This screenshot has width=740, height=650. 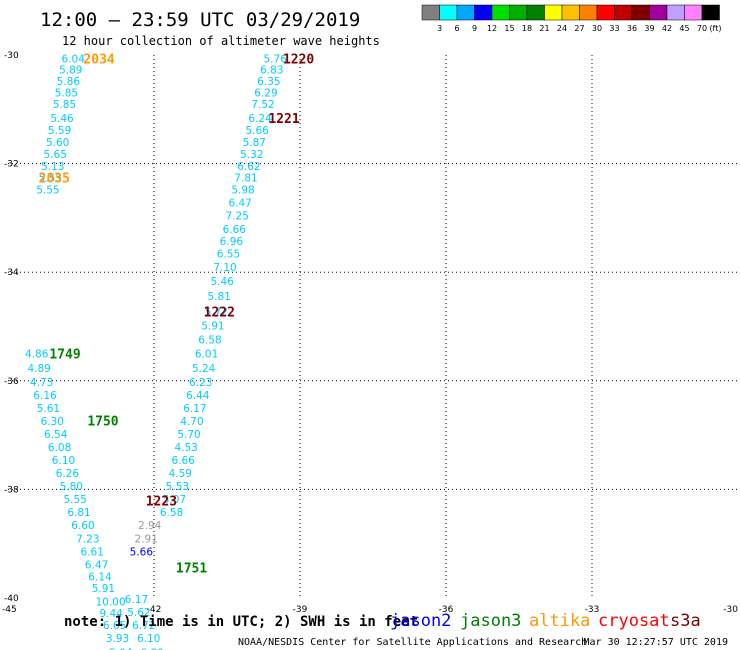 I want to click on wave-height-point: 5.87, so click(x=254, y=143).